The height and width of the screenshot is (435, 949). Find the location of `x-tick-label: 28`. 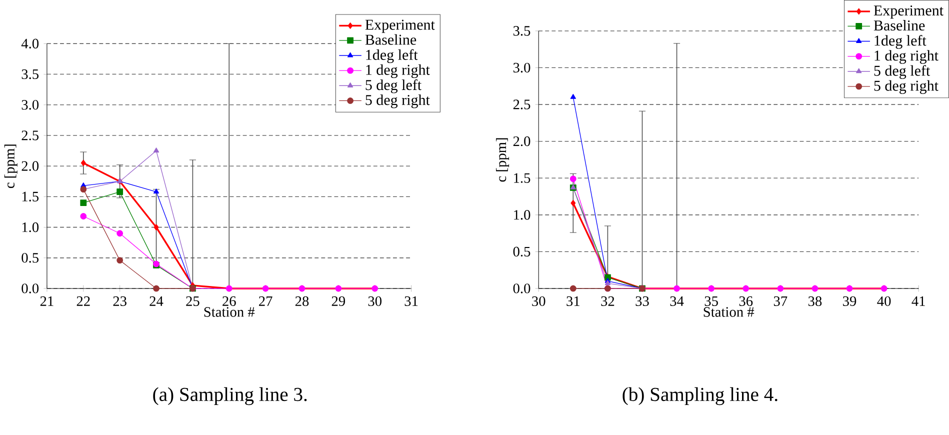

x-tick-label: 28 is located at coordinates (302, 301).